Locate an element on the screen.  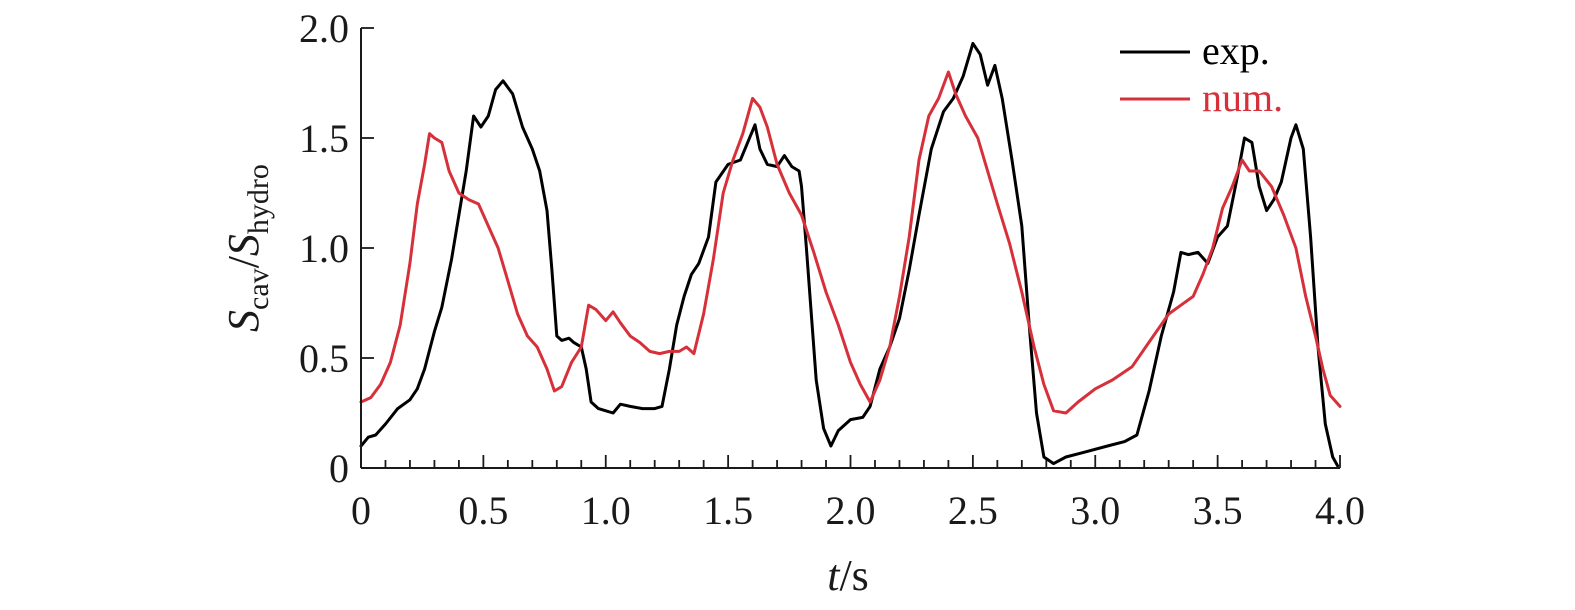
legend-label-num: num. is located at coordinates (1242, 97).